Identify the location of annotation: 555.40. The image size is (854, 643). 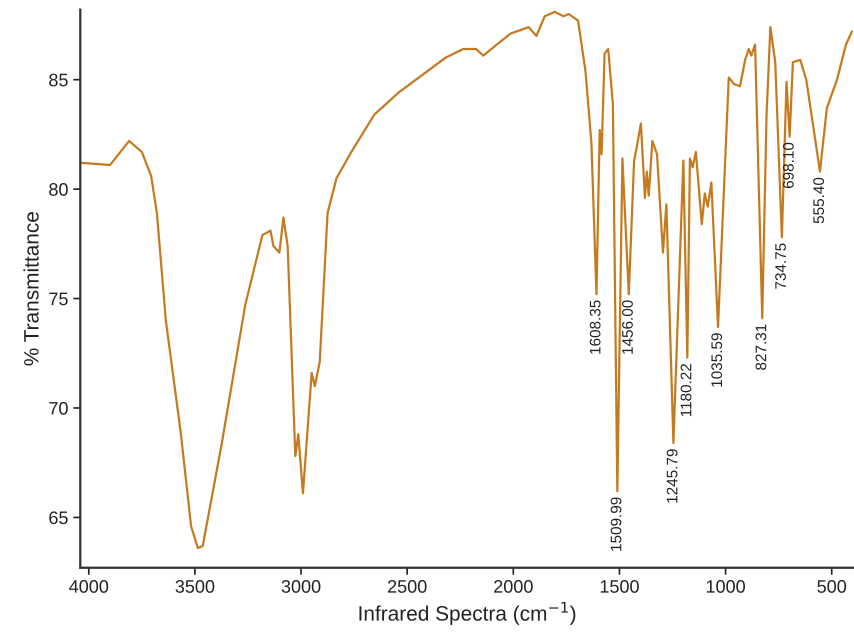
(818, 201).